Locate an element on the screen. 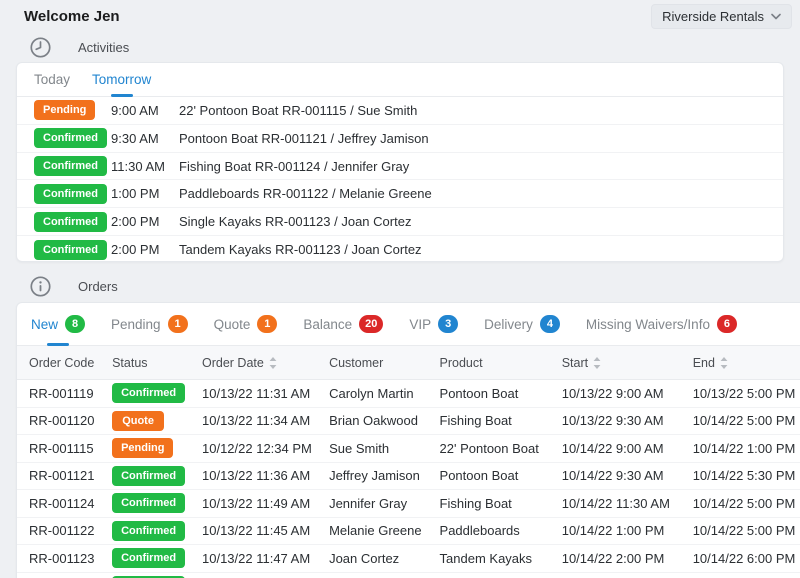  column-header-order-date: Order Date is located at coordinates (265, 363).